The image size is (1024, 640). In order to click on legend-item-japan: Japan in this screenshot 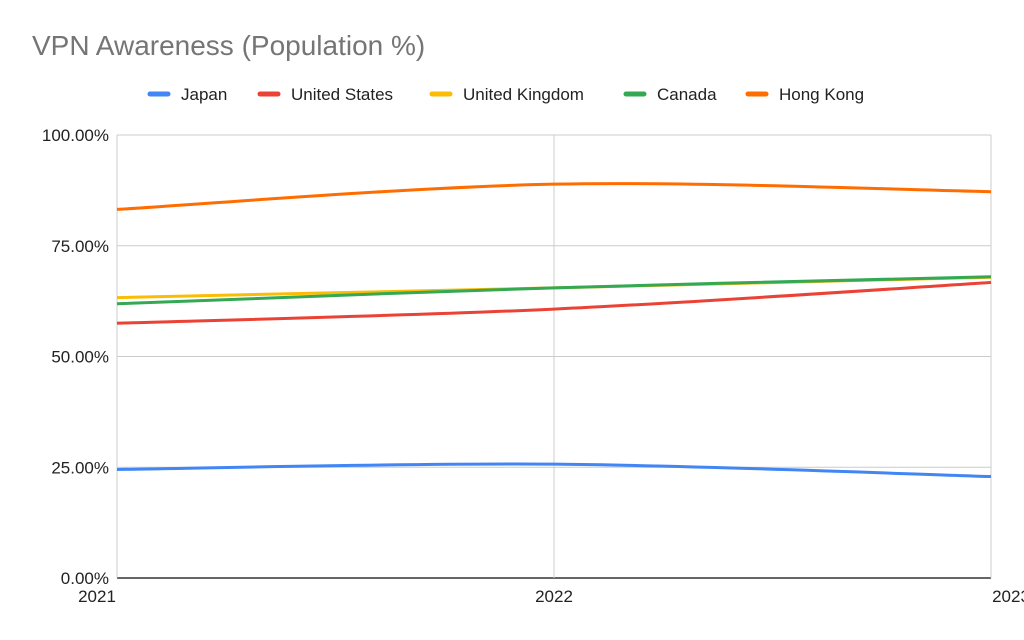, I will do `click(187, 94)`.